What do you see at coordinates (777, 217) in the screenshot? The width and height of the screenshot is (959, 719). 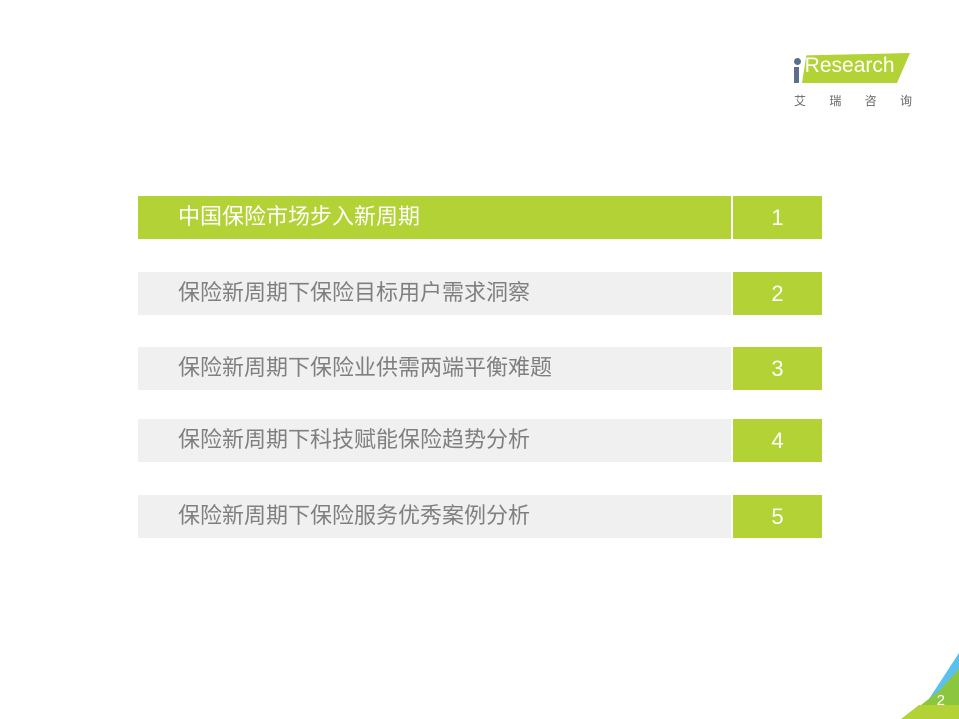 I see `toc-item-number: 1` at bounding box center [777, 217].